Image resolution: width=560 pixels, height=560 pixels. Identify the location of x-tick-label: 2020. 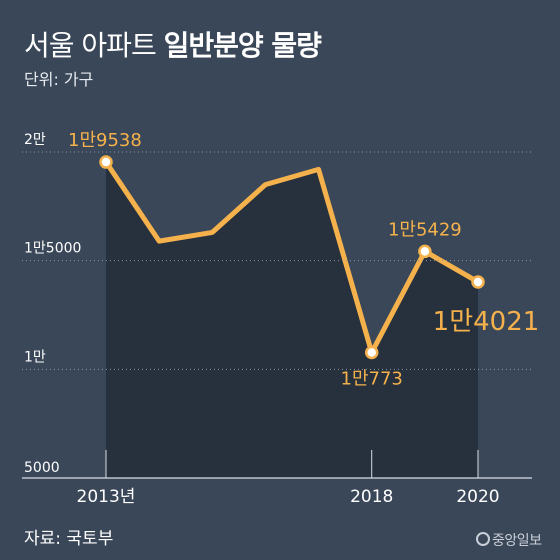
(477, 497).